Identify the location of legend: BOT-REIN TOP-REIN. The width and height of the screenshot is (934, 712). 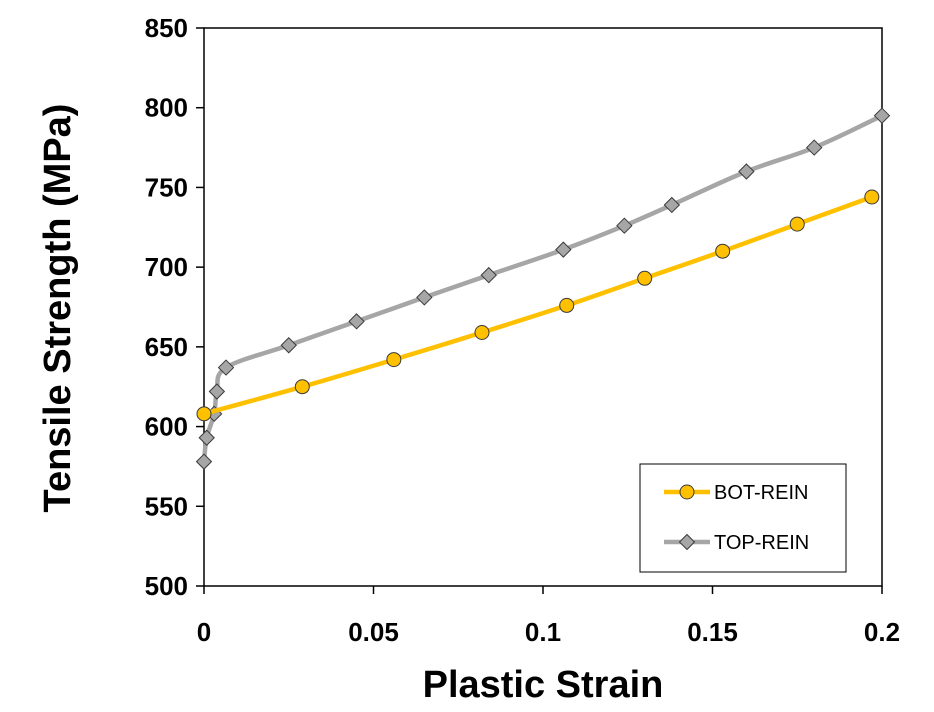
(743, 518).